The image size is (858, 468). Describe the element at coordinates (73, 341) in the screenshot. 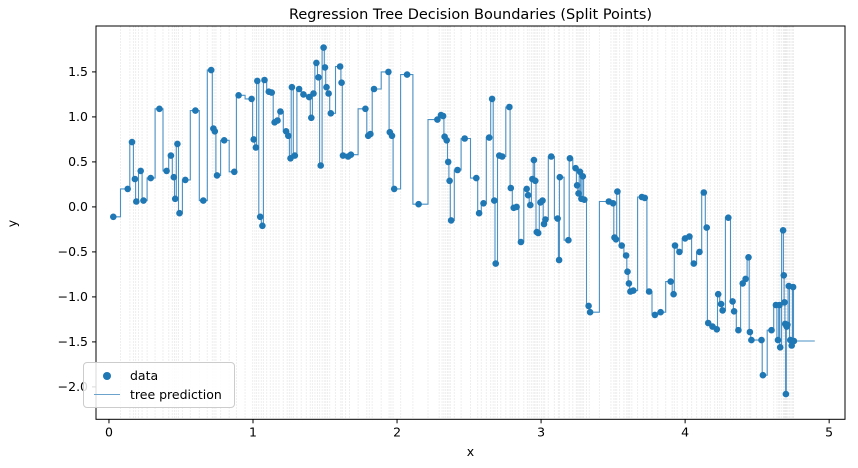

I see `y-tick-label: −1.5` at that location.